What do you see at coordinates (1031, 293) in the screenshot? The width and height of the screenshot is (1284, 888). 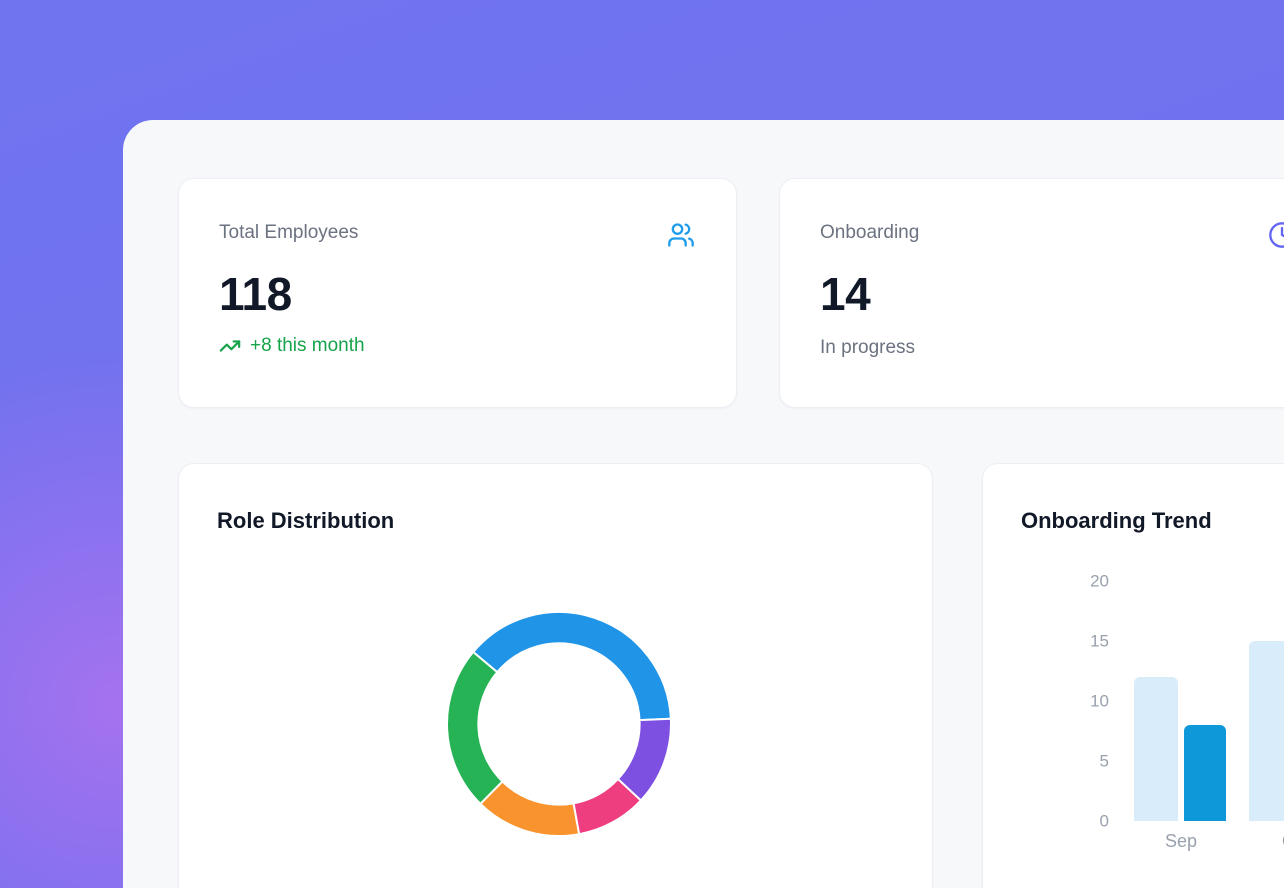 I see `stat-card-onboarding: Onboarding 14 In progress` at bounding box center [1031, 293].